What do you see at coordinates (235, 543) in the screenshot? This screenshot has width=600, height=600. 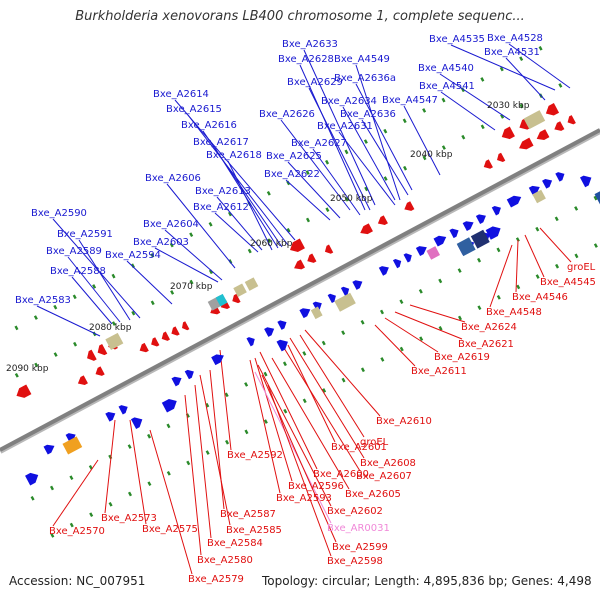 I see `gene-label-reverse: Bxe_A2584` at bounding box center [235, 543].